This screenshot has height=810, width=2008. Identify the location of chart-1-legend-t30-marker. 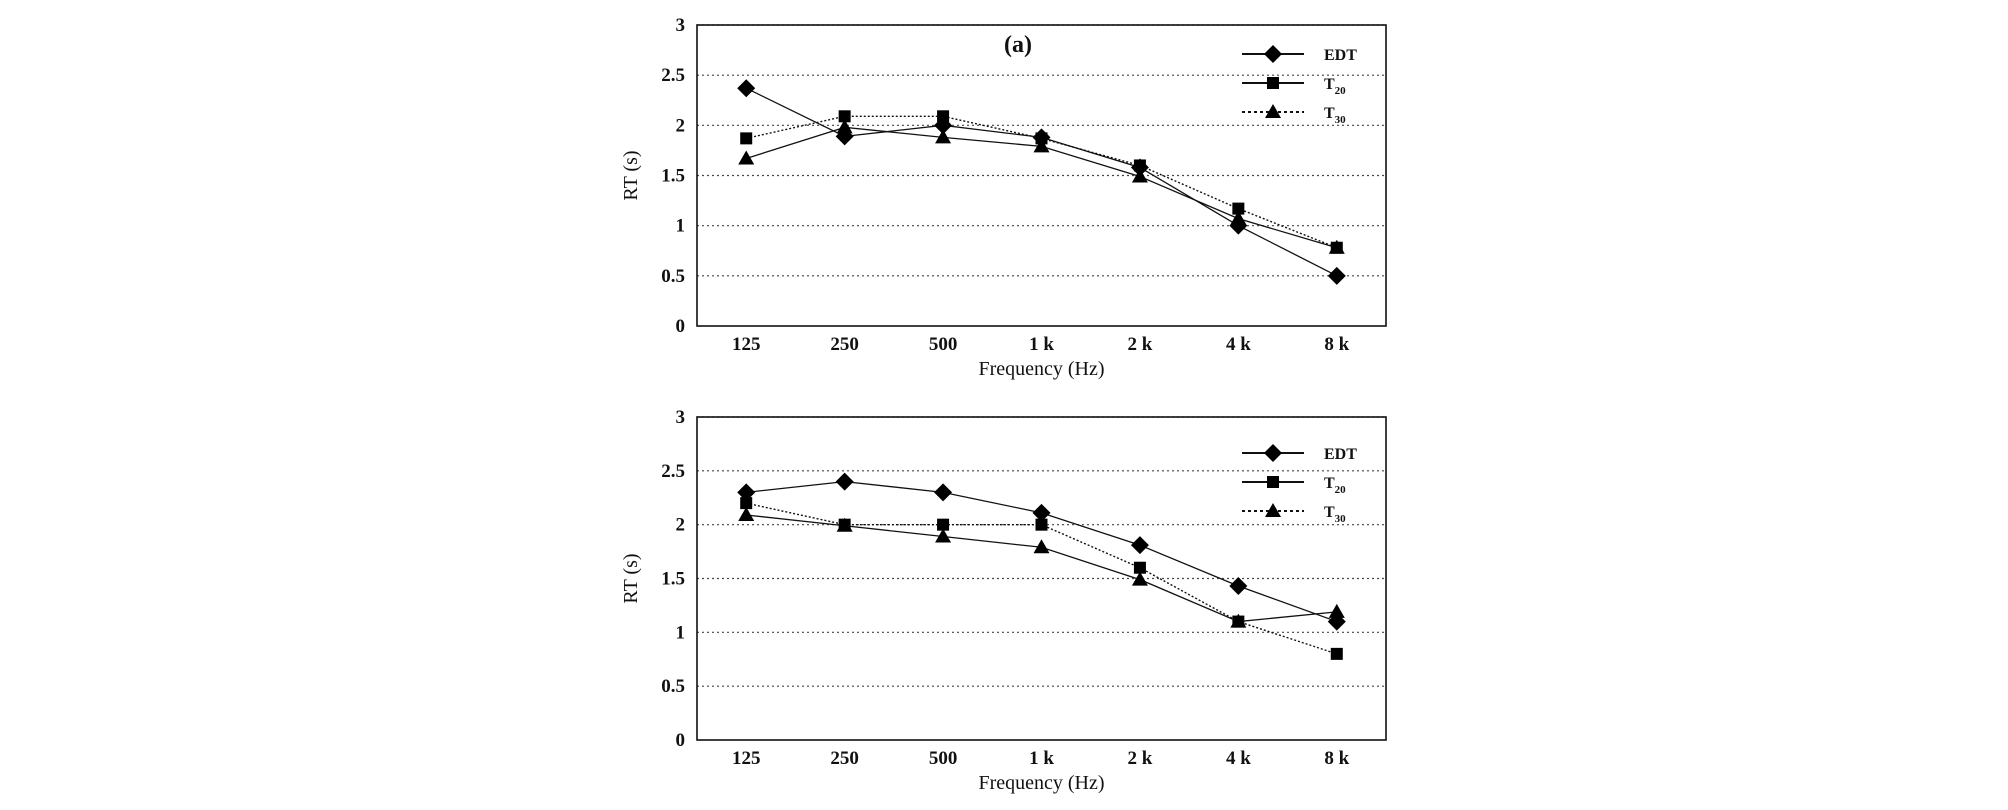
(1273, 111).